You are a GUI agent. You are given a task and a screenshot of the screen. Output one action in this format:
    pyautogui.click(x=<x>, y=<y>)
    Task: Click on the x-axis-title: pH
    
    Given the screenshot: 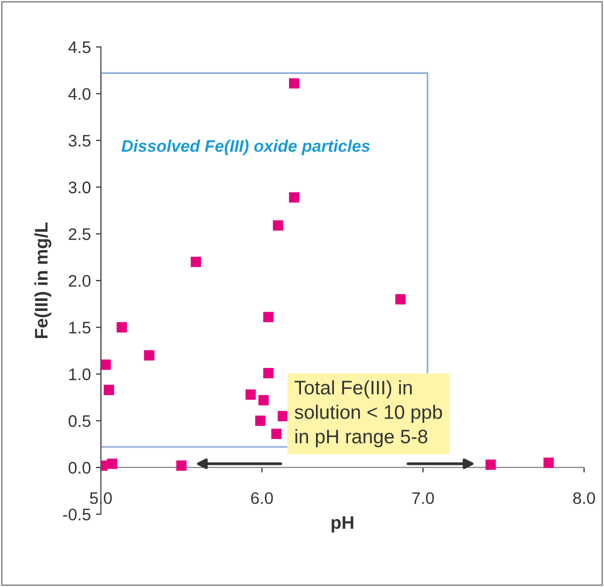 What is the action you would take?
    pyautogui.click(x=343, y=524)
    